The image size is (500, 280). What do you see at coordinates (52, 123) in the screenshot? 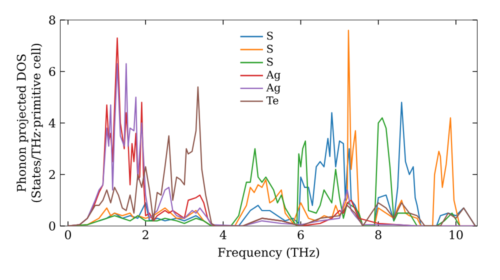
I see `y-tick-label: 4` at bounding box center [52, 123].